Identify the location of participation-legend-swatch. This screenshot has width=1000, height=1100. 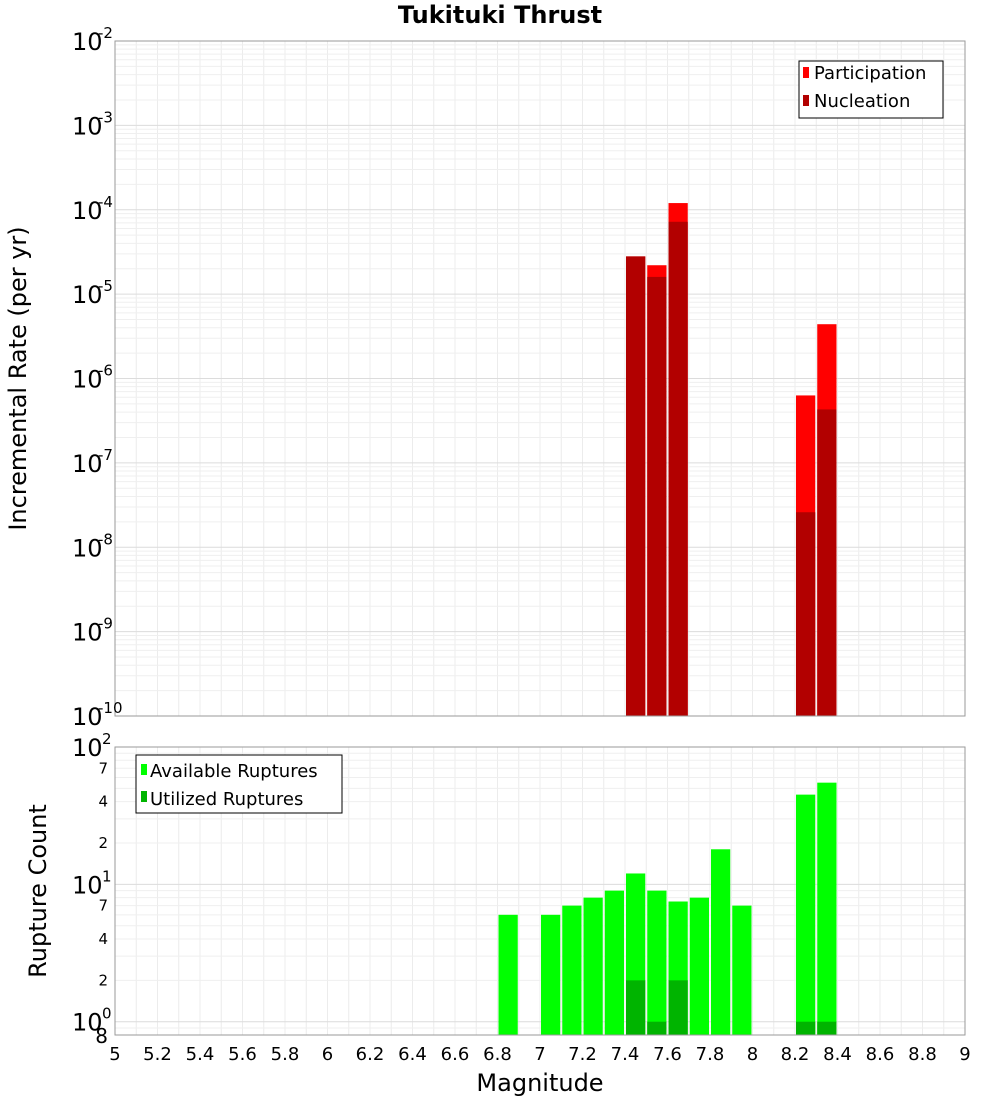
(806, 72).